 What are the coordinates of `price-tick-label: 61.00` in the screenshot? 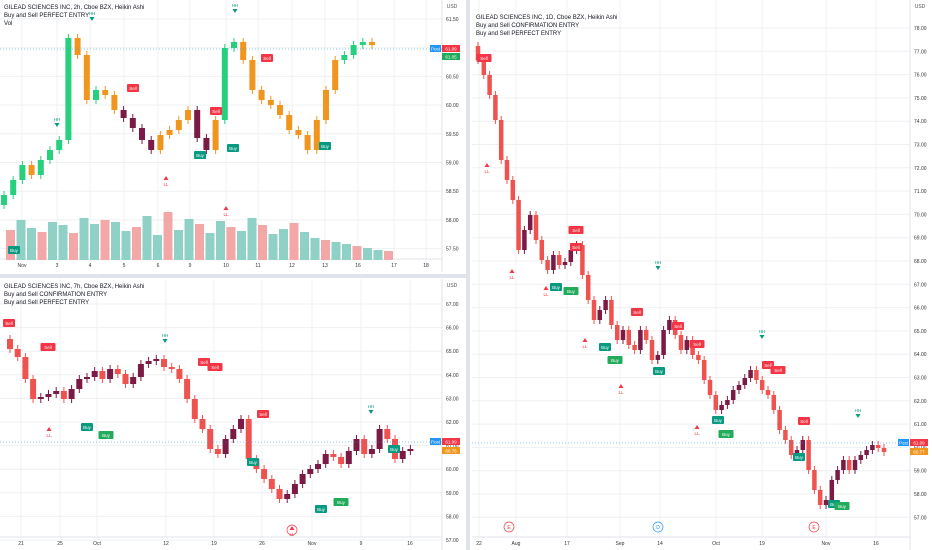 It's located at (452, 447).